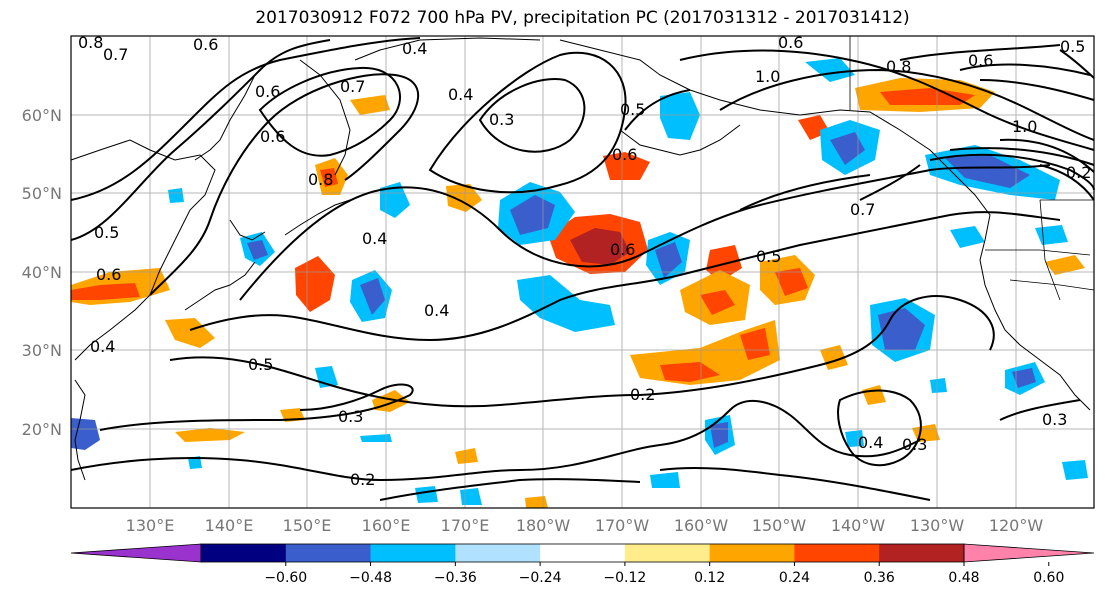 This screenshot has height=601, width=1105. Describe the element at coordinates (963, 578) in the screenshot. I see `colorbar-tick-label: 0.48` at that location.